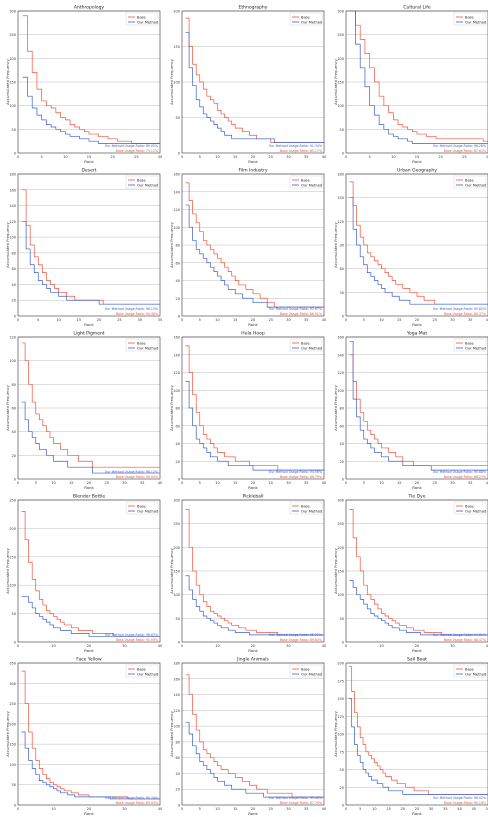  I want to click on y-tick-label: 300, so click(340, 501).